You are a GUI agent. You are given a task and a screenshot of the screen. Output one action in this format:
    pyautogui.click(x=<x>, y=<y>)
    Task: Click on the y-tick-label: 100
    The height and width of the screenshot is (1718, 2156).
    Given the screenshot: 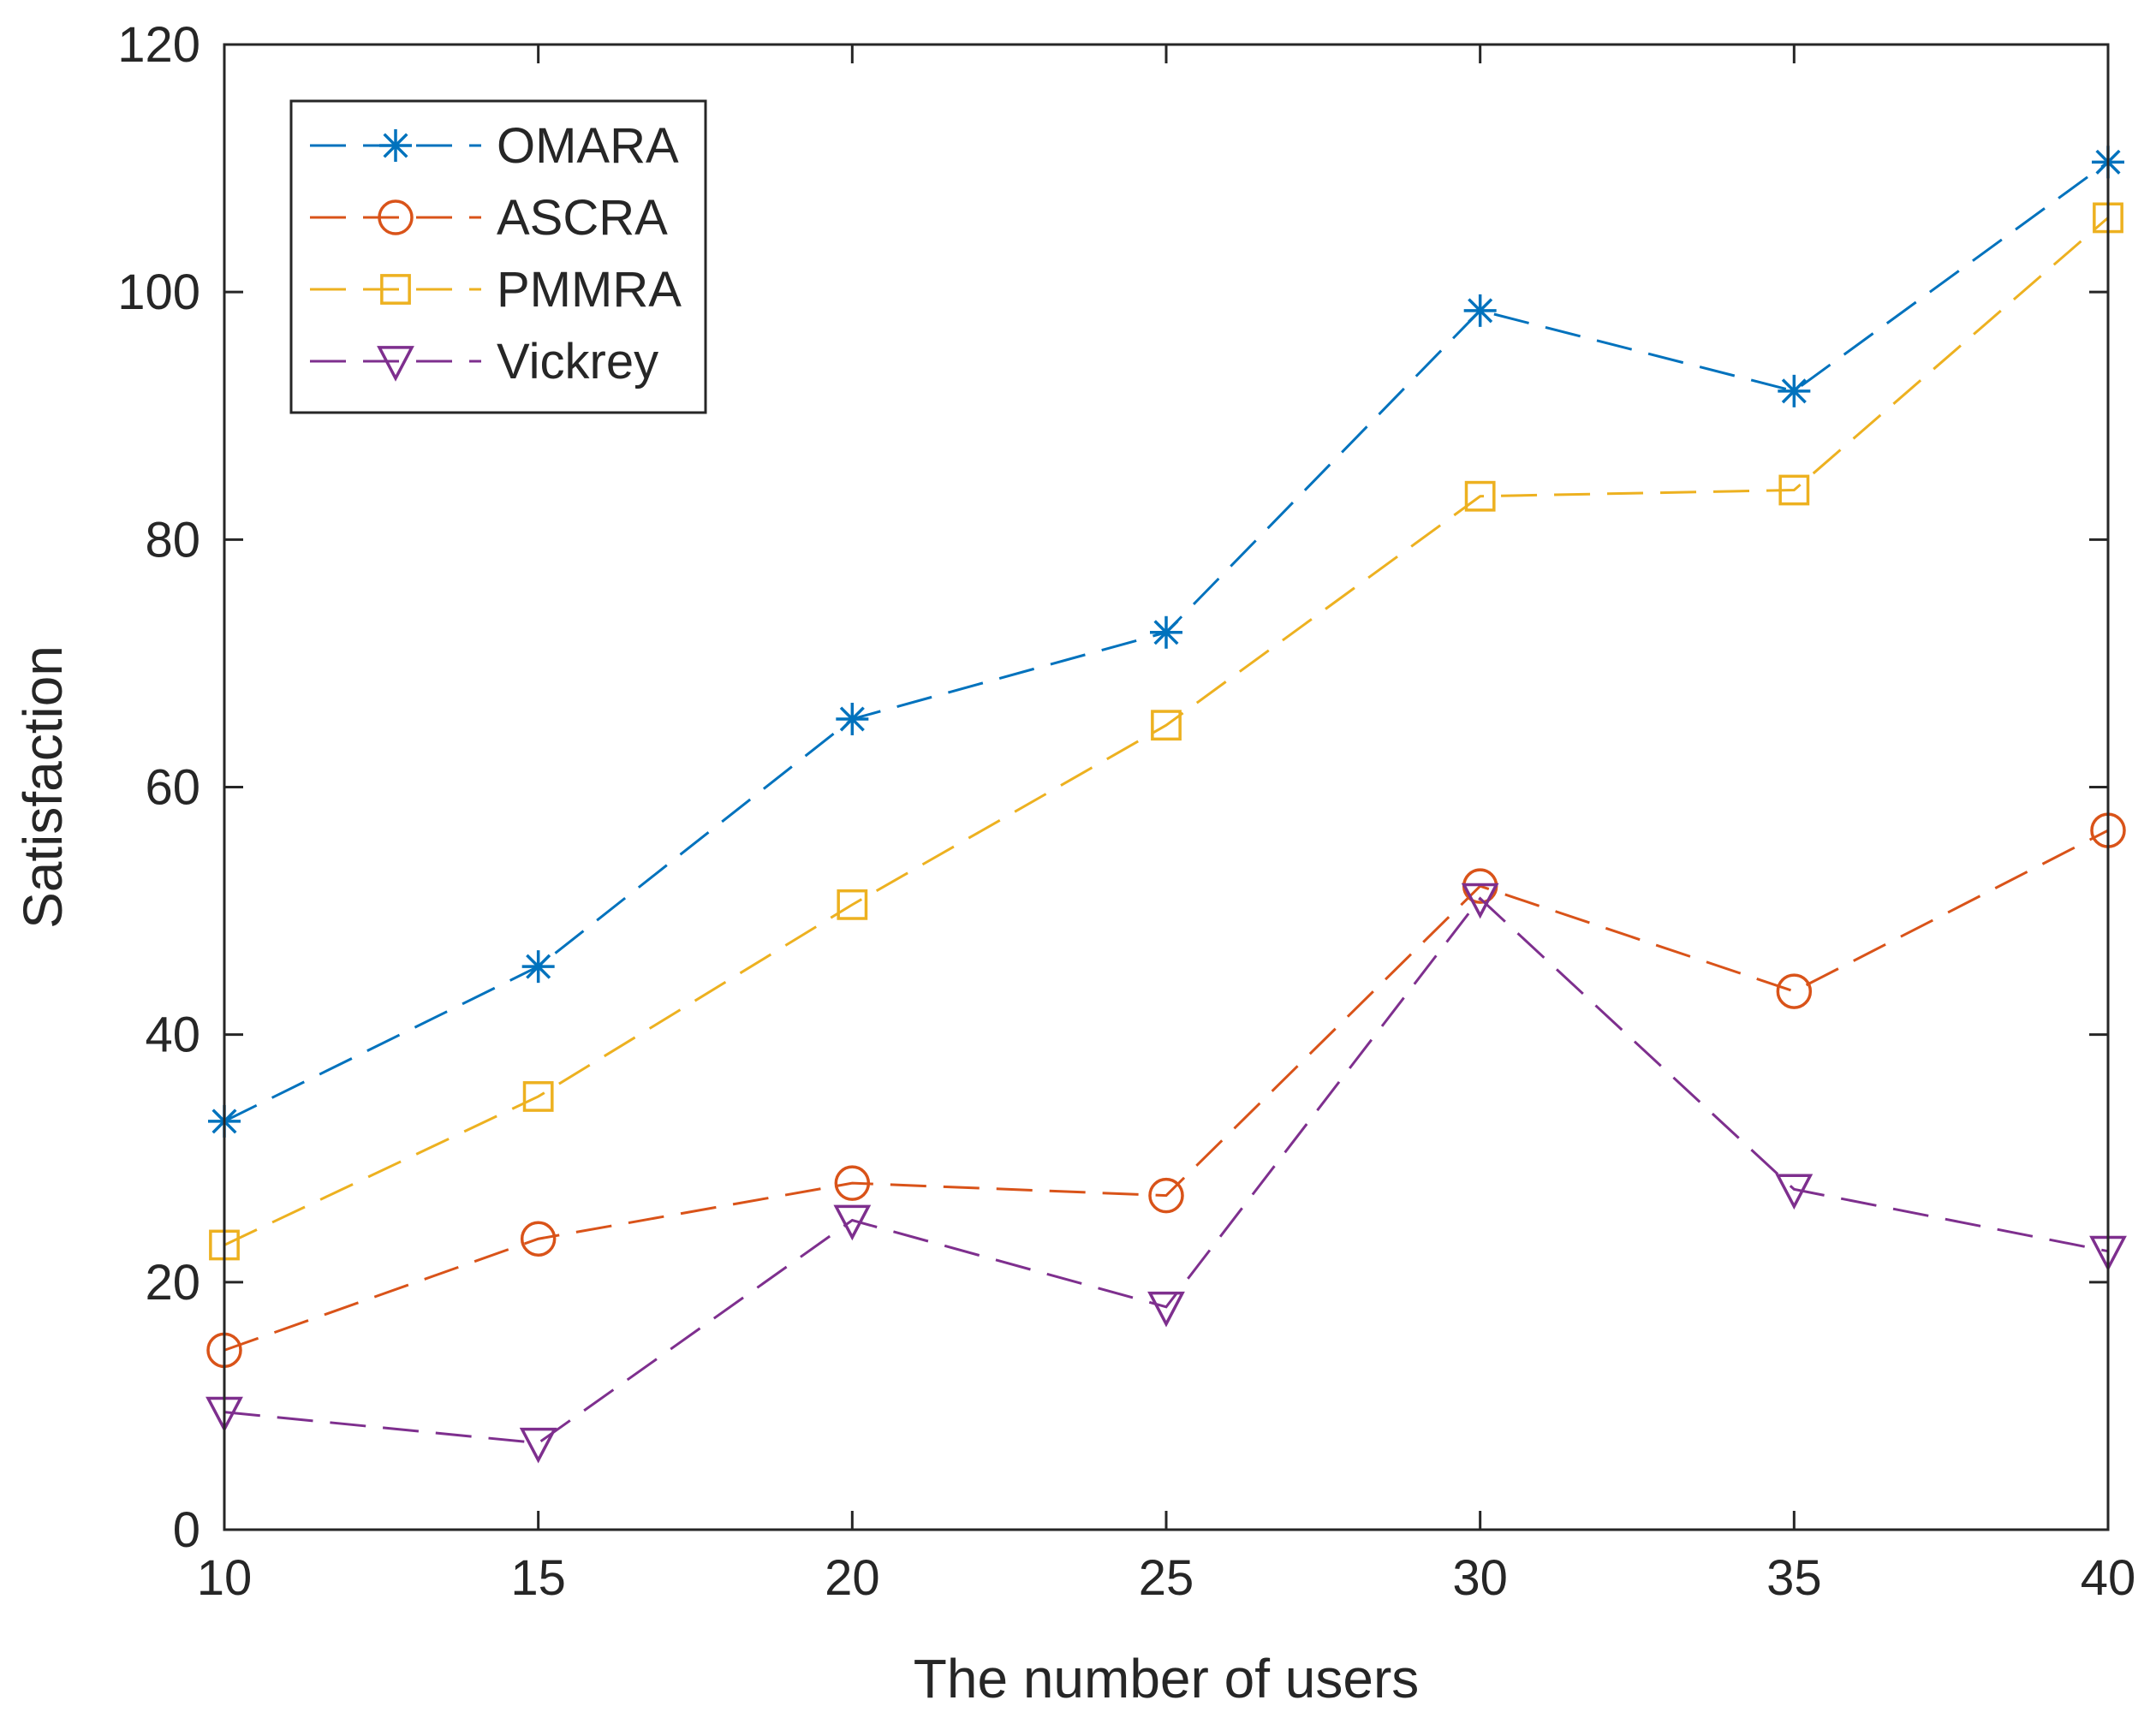 What is the action you would take?
    pyautogui.click(x=158, y=292)
    